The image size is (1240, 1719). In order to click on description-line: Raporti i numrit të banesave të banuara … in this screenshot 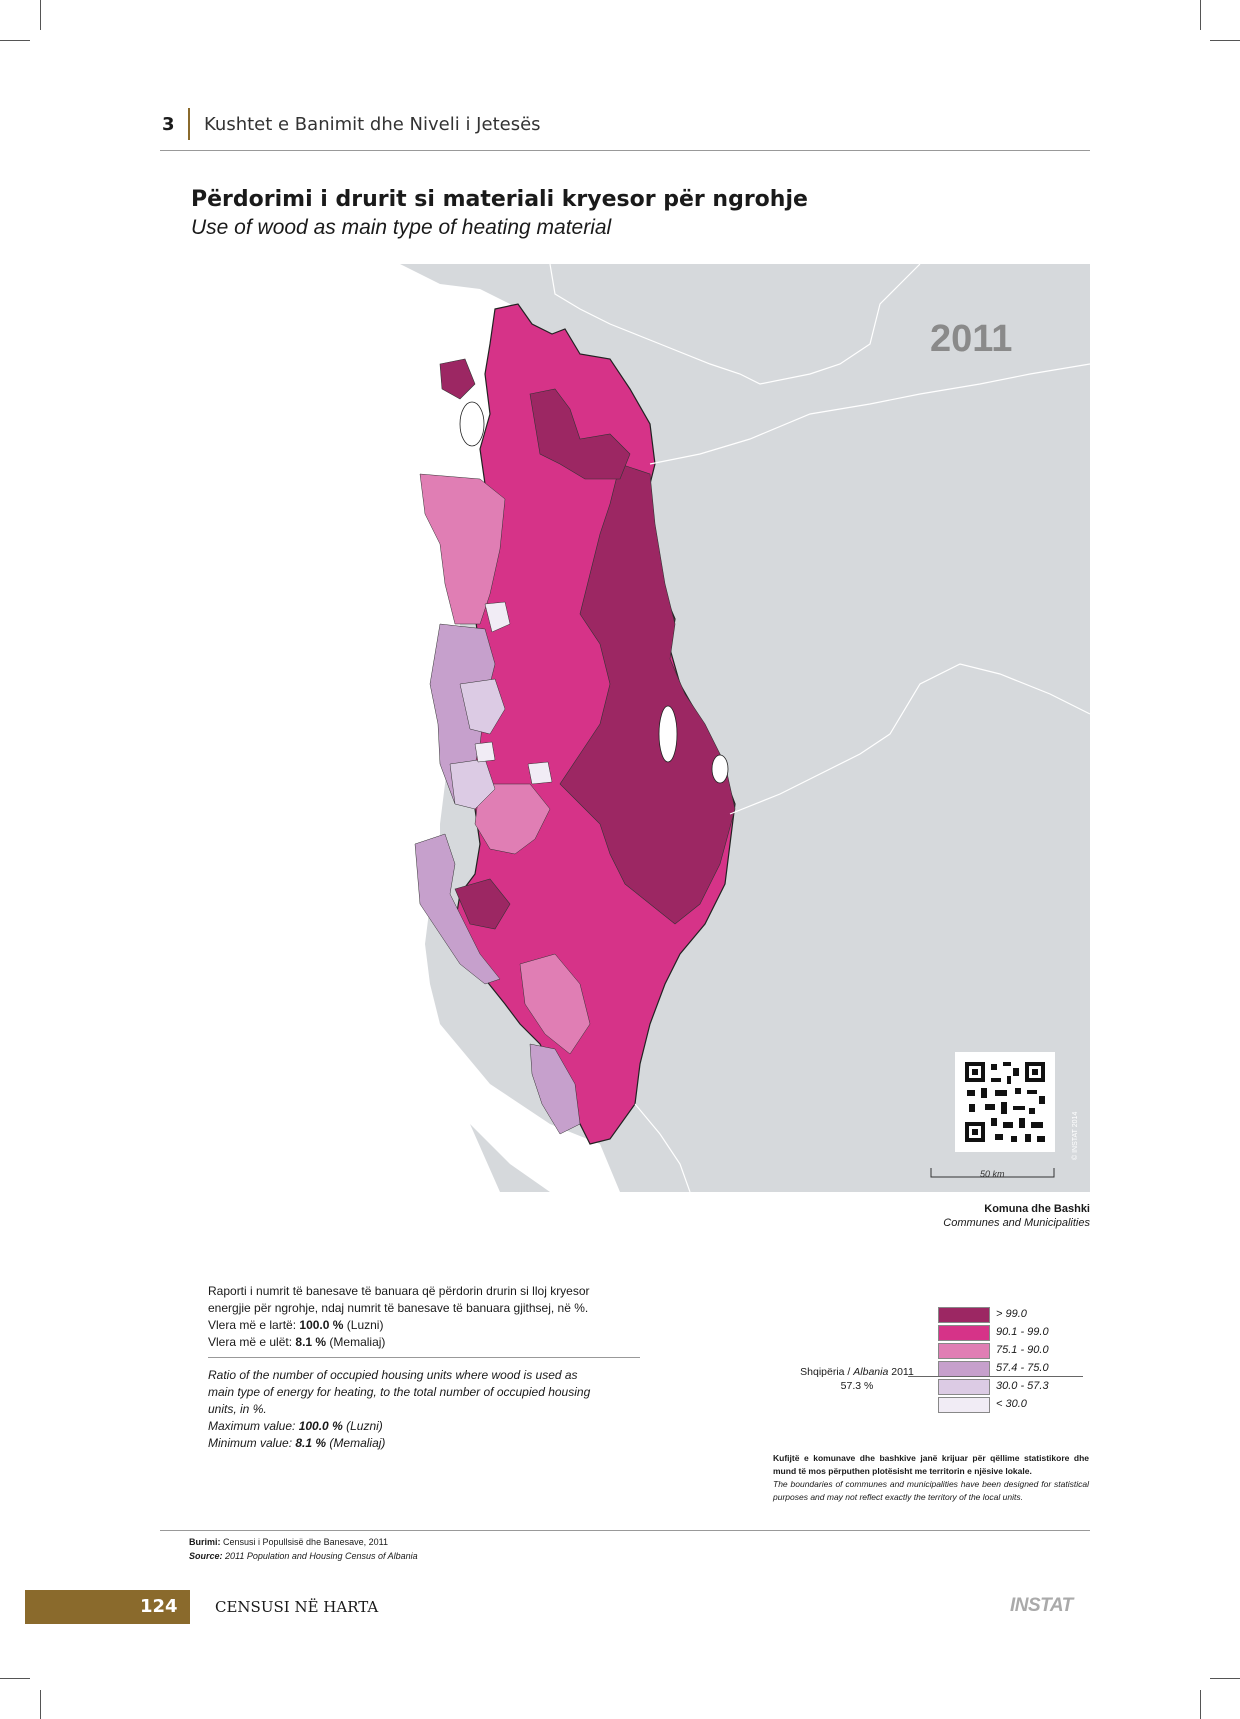, I will do `click(399, 1291)`.